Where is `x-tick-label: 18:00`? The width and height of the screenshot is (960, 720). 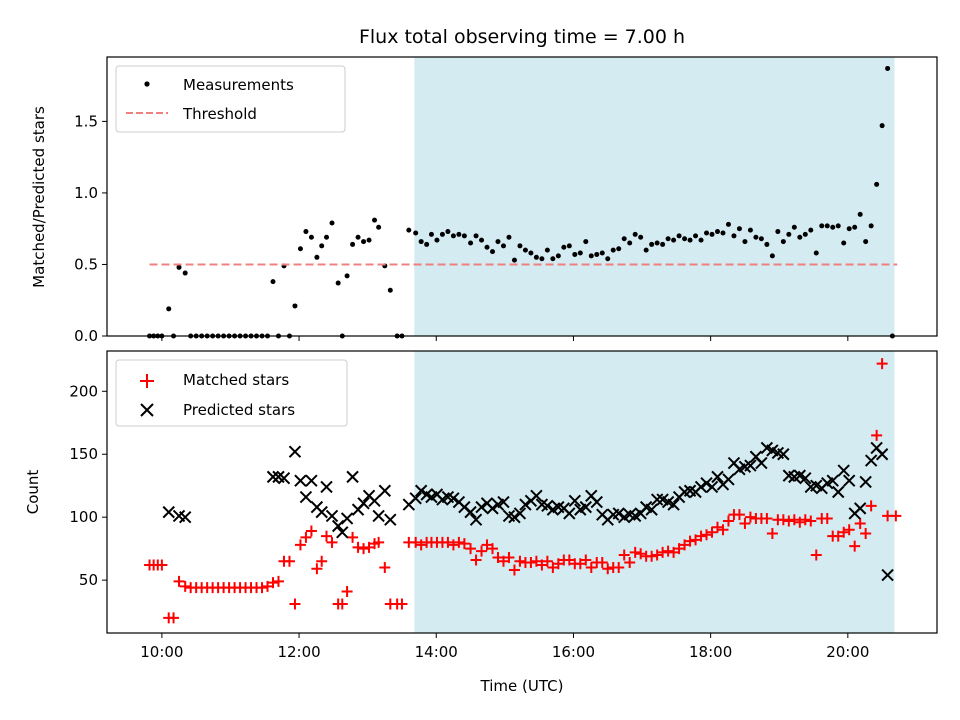
x-tick-label: 18:00 is located at coordinates (710, 652).